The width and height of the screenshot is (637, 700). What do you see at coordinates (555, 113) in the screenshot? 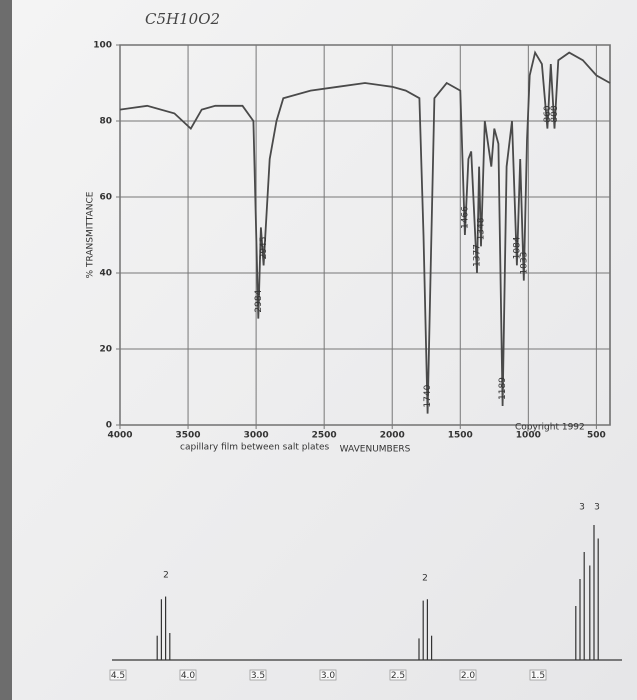
I see `peak-label: 808` at bounding box center [555, 113].